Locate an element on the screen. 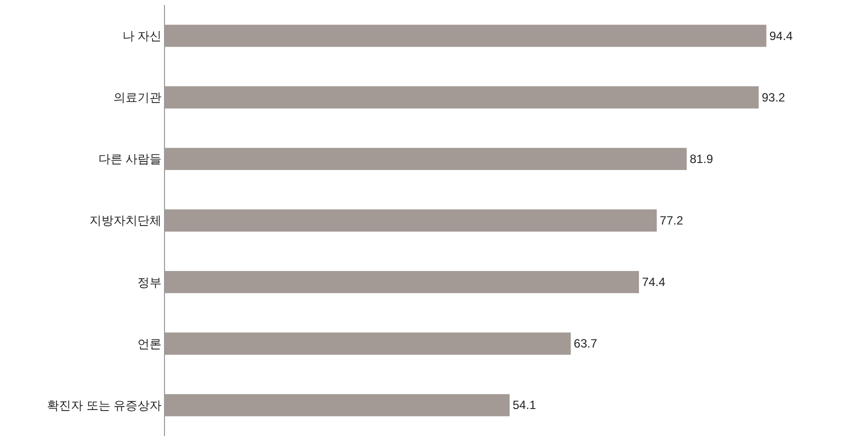 Image resolution: width=858 pixels, height=441 pixels. y-tick-label: 지방자치단체 is located at coordinates (126, 221).